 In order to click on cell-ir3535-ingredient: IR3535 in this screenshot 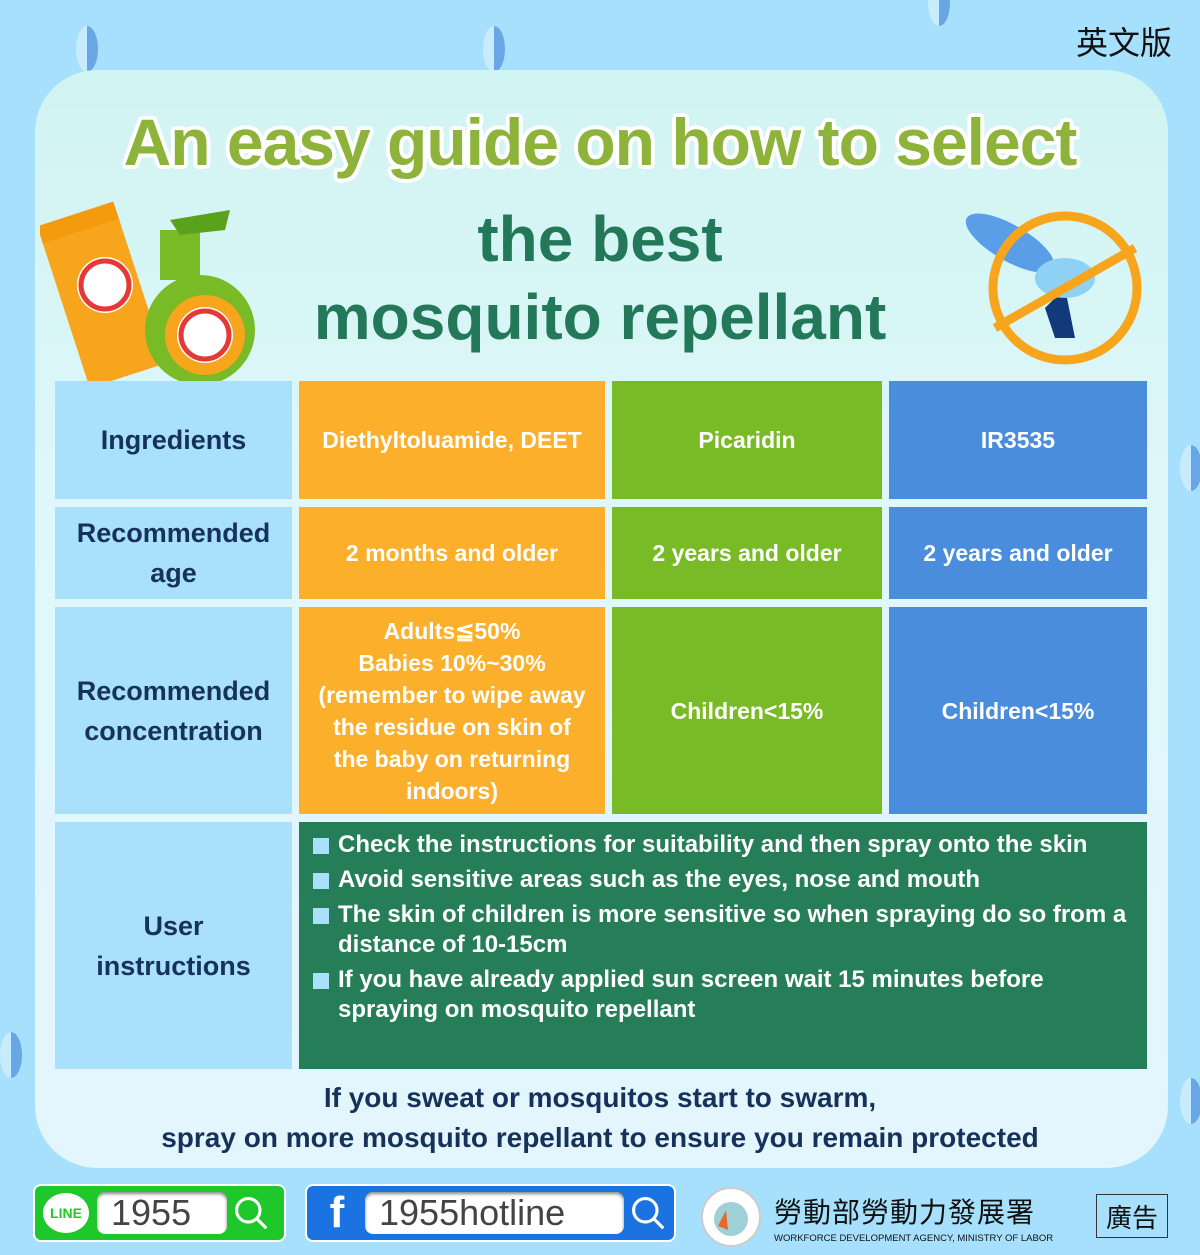, I will do `click(1018, 440)`.